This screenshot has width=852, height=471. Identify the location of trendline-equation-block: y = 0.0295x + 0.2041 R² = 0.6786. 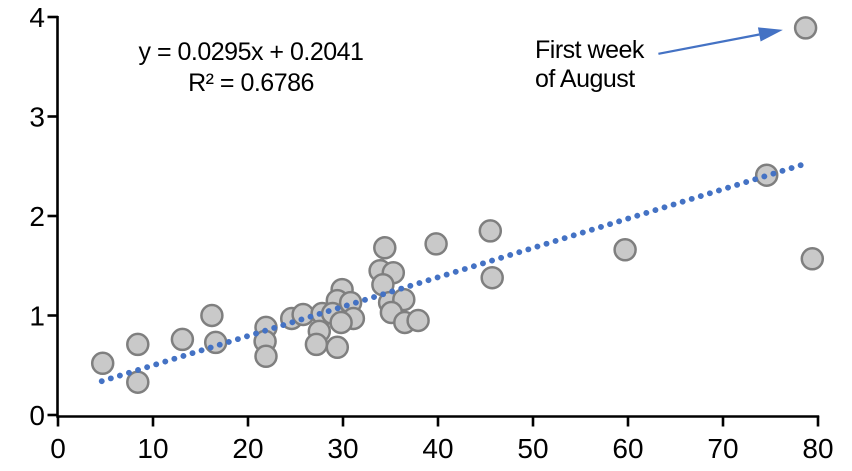
(251, 68).